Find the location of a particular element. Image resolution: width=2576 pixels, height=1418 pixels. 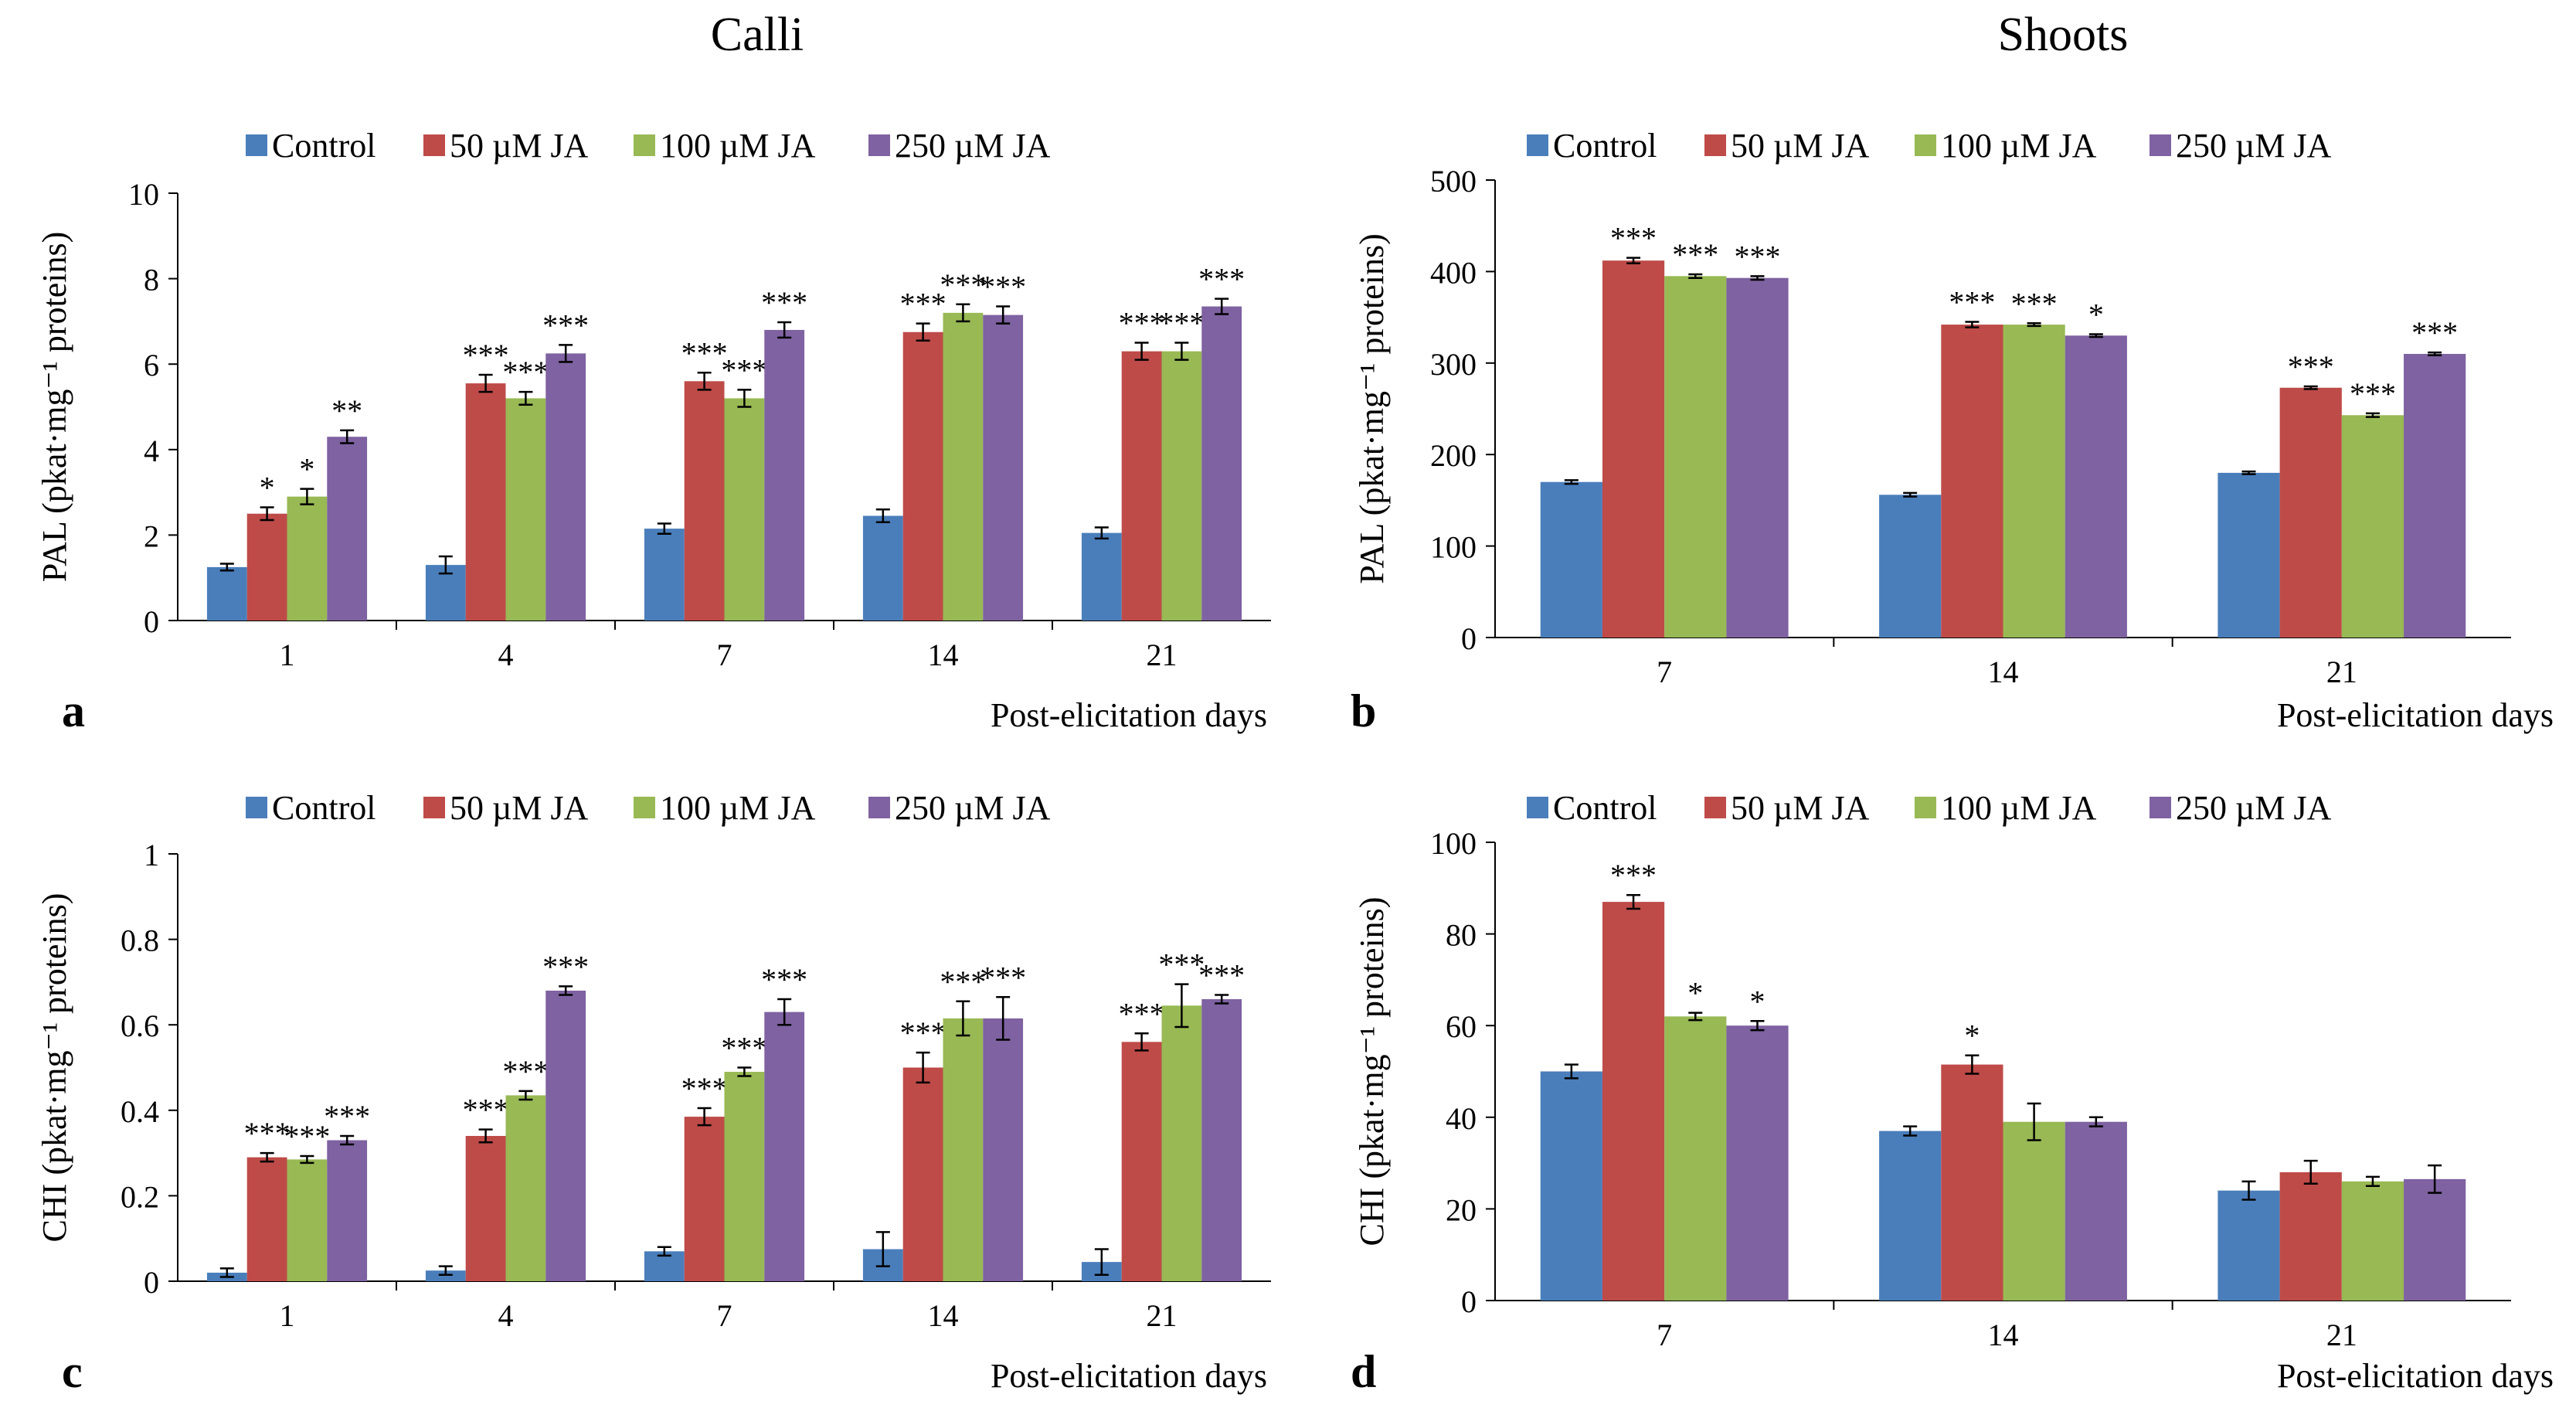

y-tick-label: 40 is located at coordinates (1461, 1118).